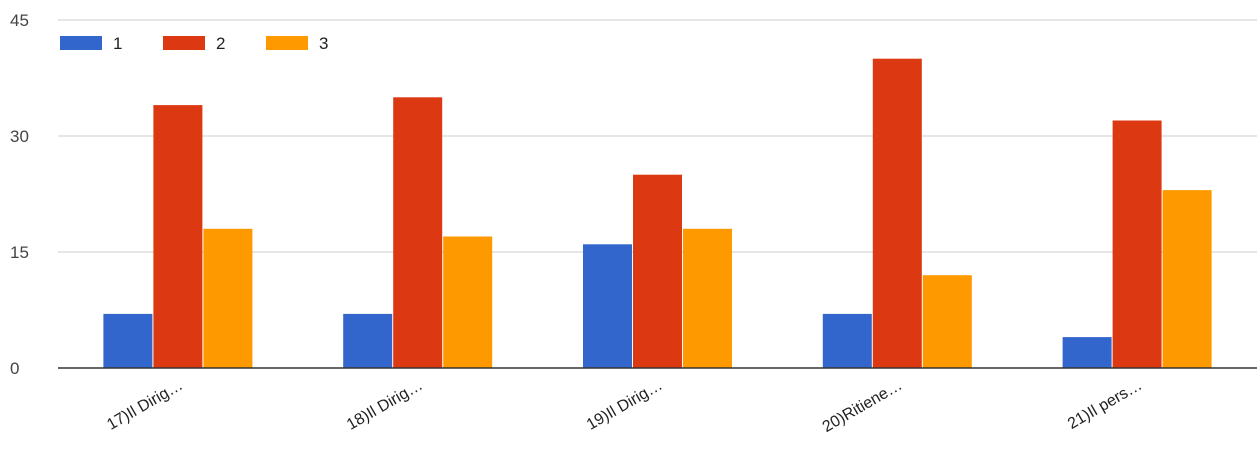  I want to click on legend-label-2: 2, so click(220, 43).